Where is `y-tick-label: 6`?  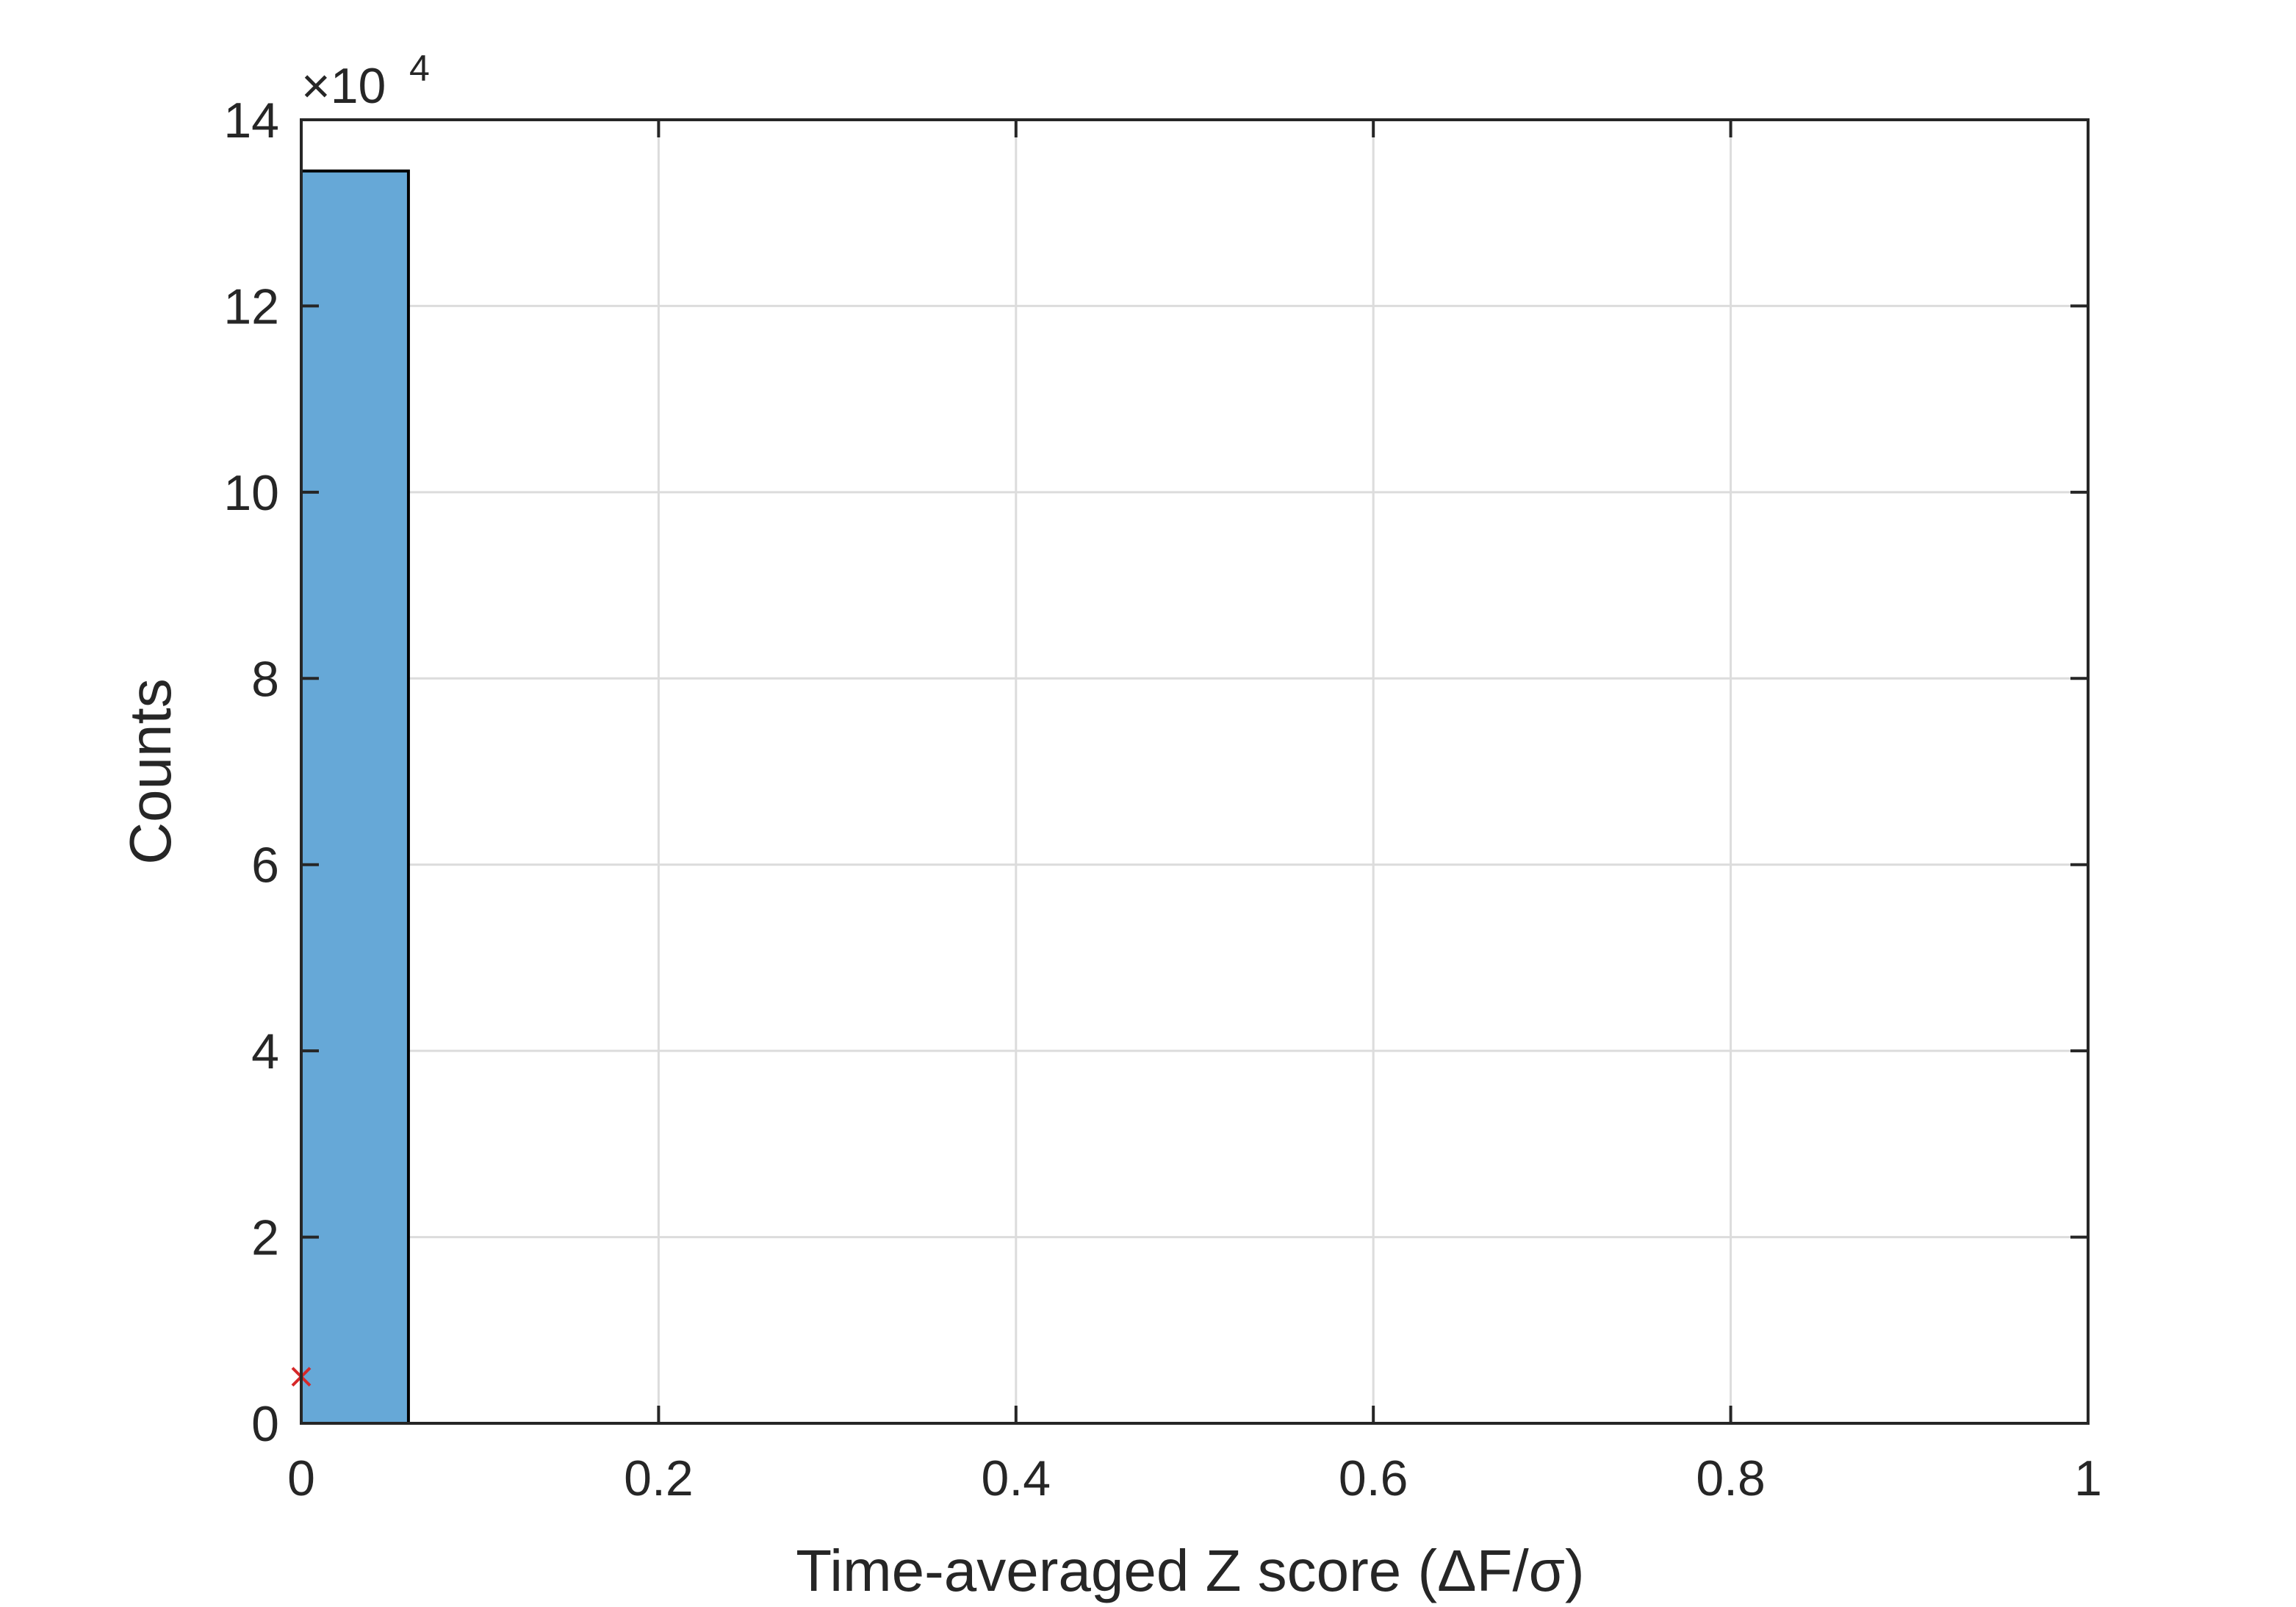
y-tick-label: 6 is located at coordinates (265, 866).